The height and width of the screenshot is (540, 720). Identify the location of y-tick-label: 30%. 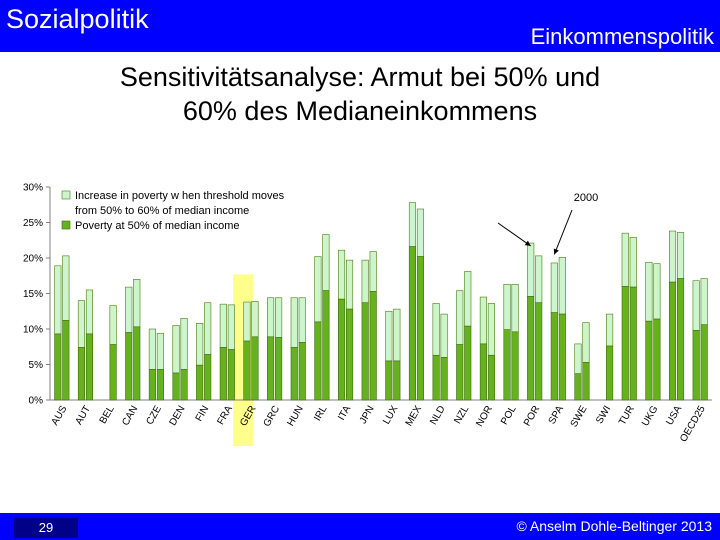
(33, 188).